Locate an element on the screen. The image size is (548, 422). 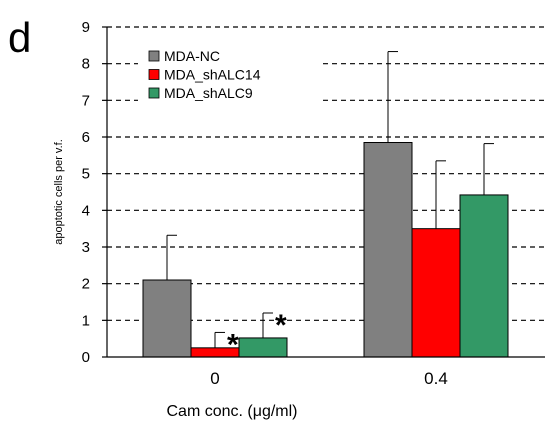
significance-markers: ** is located at coordinates (257, 335).